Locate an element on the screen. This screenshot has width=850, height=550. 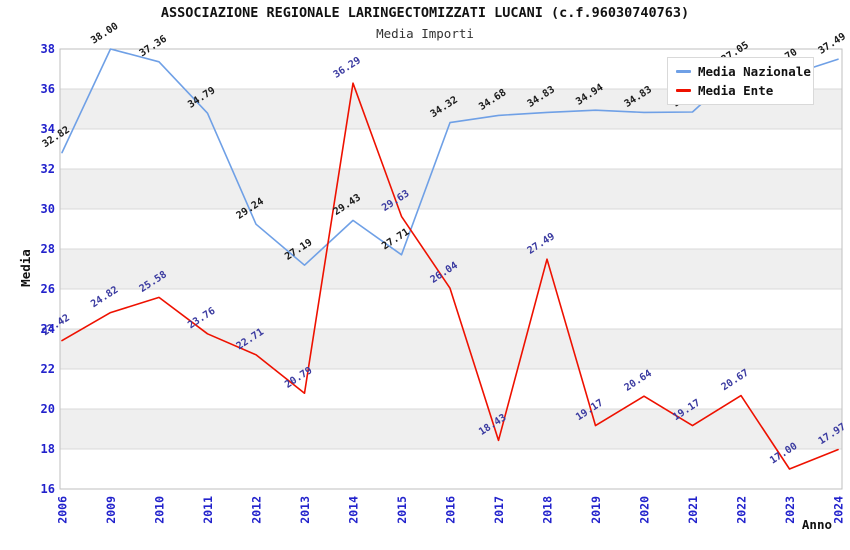
chart-subtitle: Media Importi is located at coordinates (425, 33).